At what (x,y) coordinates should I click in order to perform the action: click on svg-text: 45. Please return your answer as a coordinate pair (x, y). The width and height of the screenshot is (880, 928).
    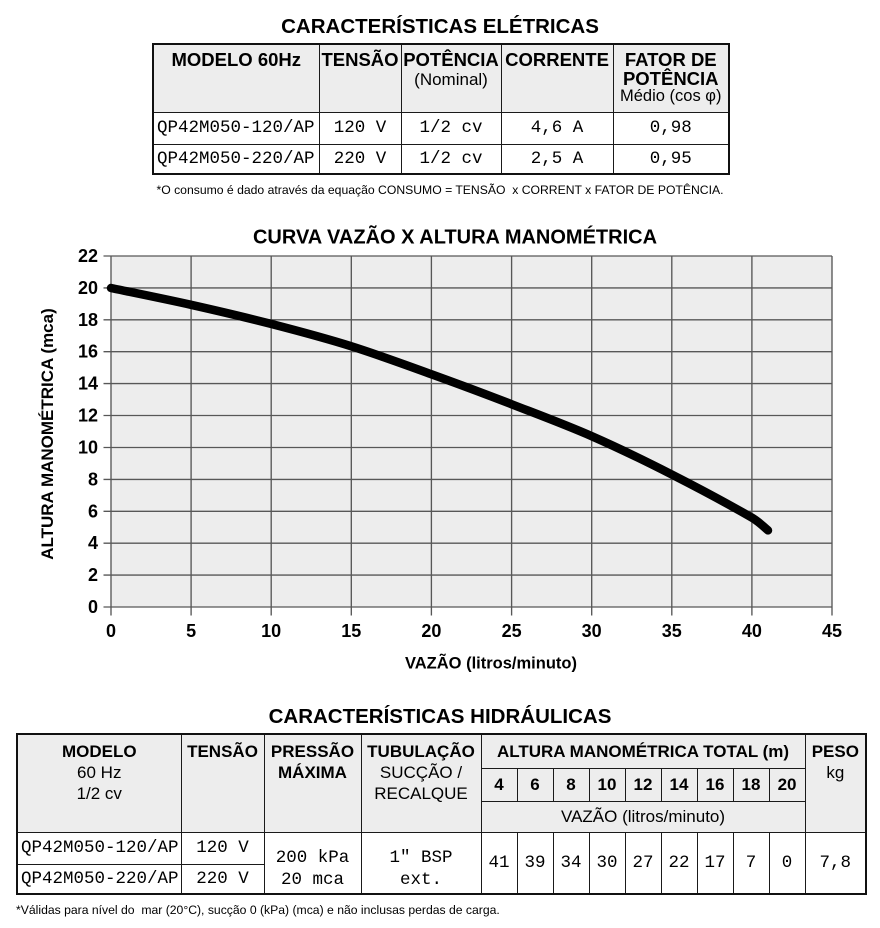
    Looking at the image, I should click on (832, 631).